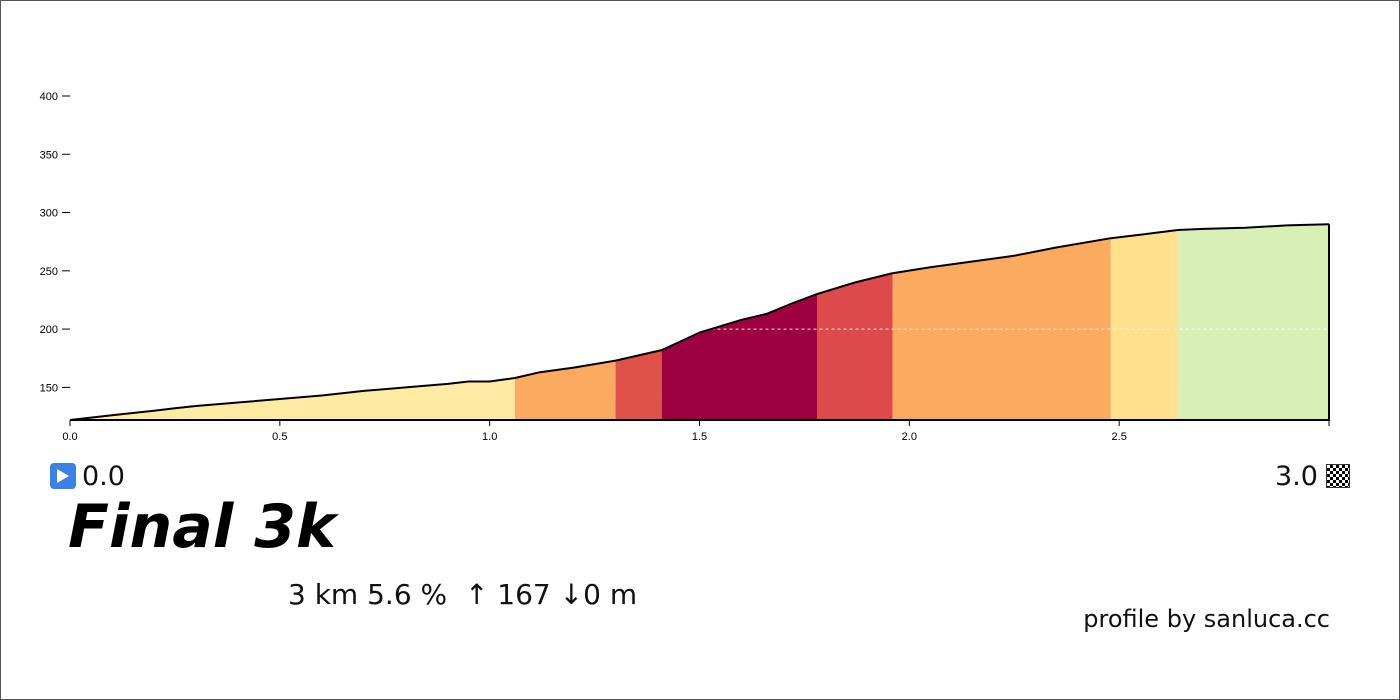  Describe the element at coordinates (49, 272) in the screenshot. I see `y-tick-label: 250` at that location.